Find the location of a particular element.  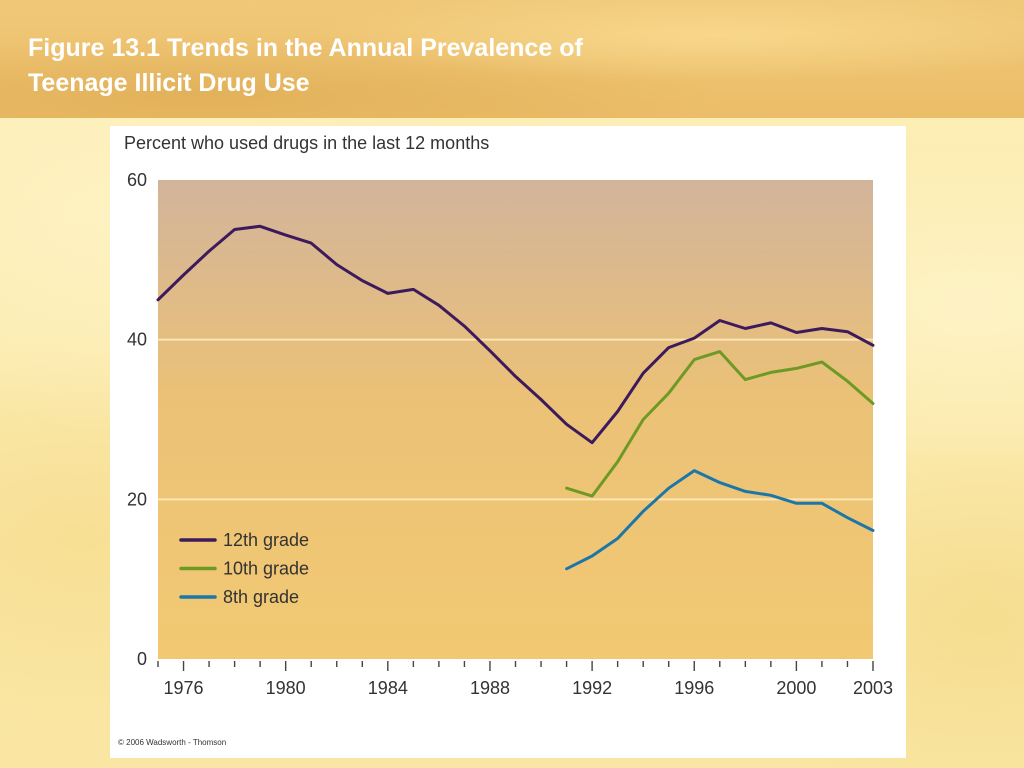

y-tick-label-40: 40 is located at coordinates (137, 340).